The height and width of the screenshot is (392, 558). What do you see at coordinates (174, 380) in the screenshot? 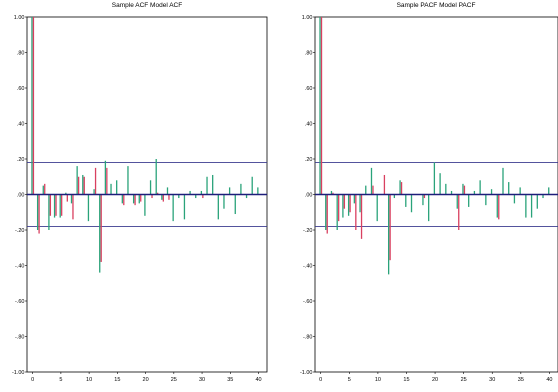
I see `acf-x-tick-label: 25` at bounding box center [174, 380].